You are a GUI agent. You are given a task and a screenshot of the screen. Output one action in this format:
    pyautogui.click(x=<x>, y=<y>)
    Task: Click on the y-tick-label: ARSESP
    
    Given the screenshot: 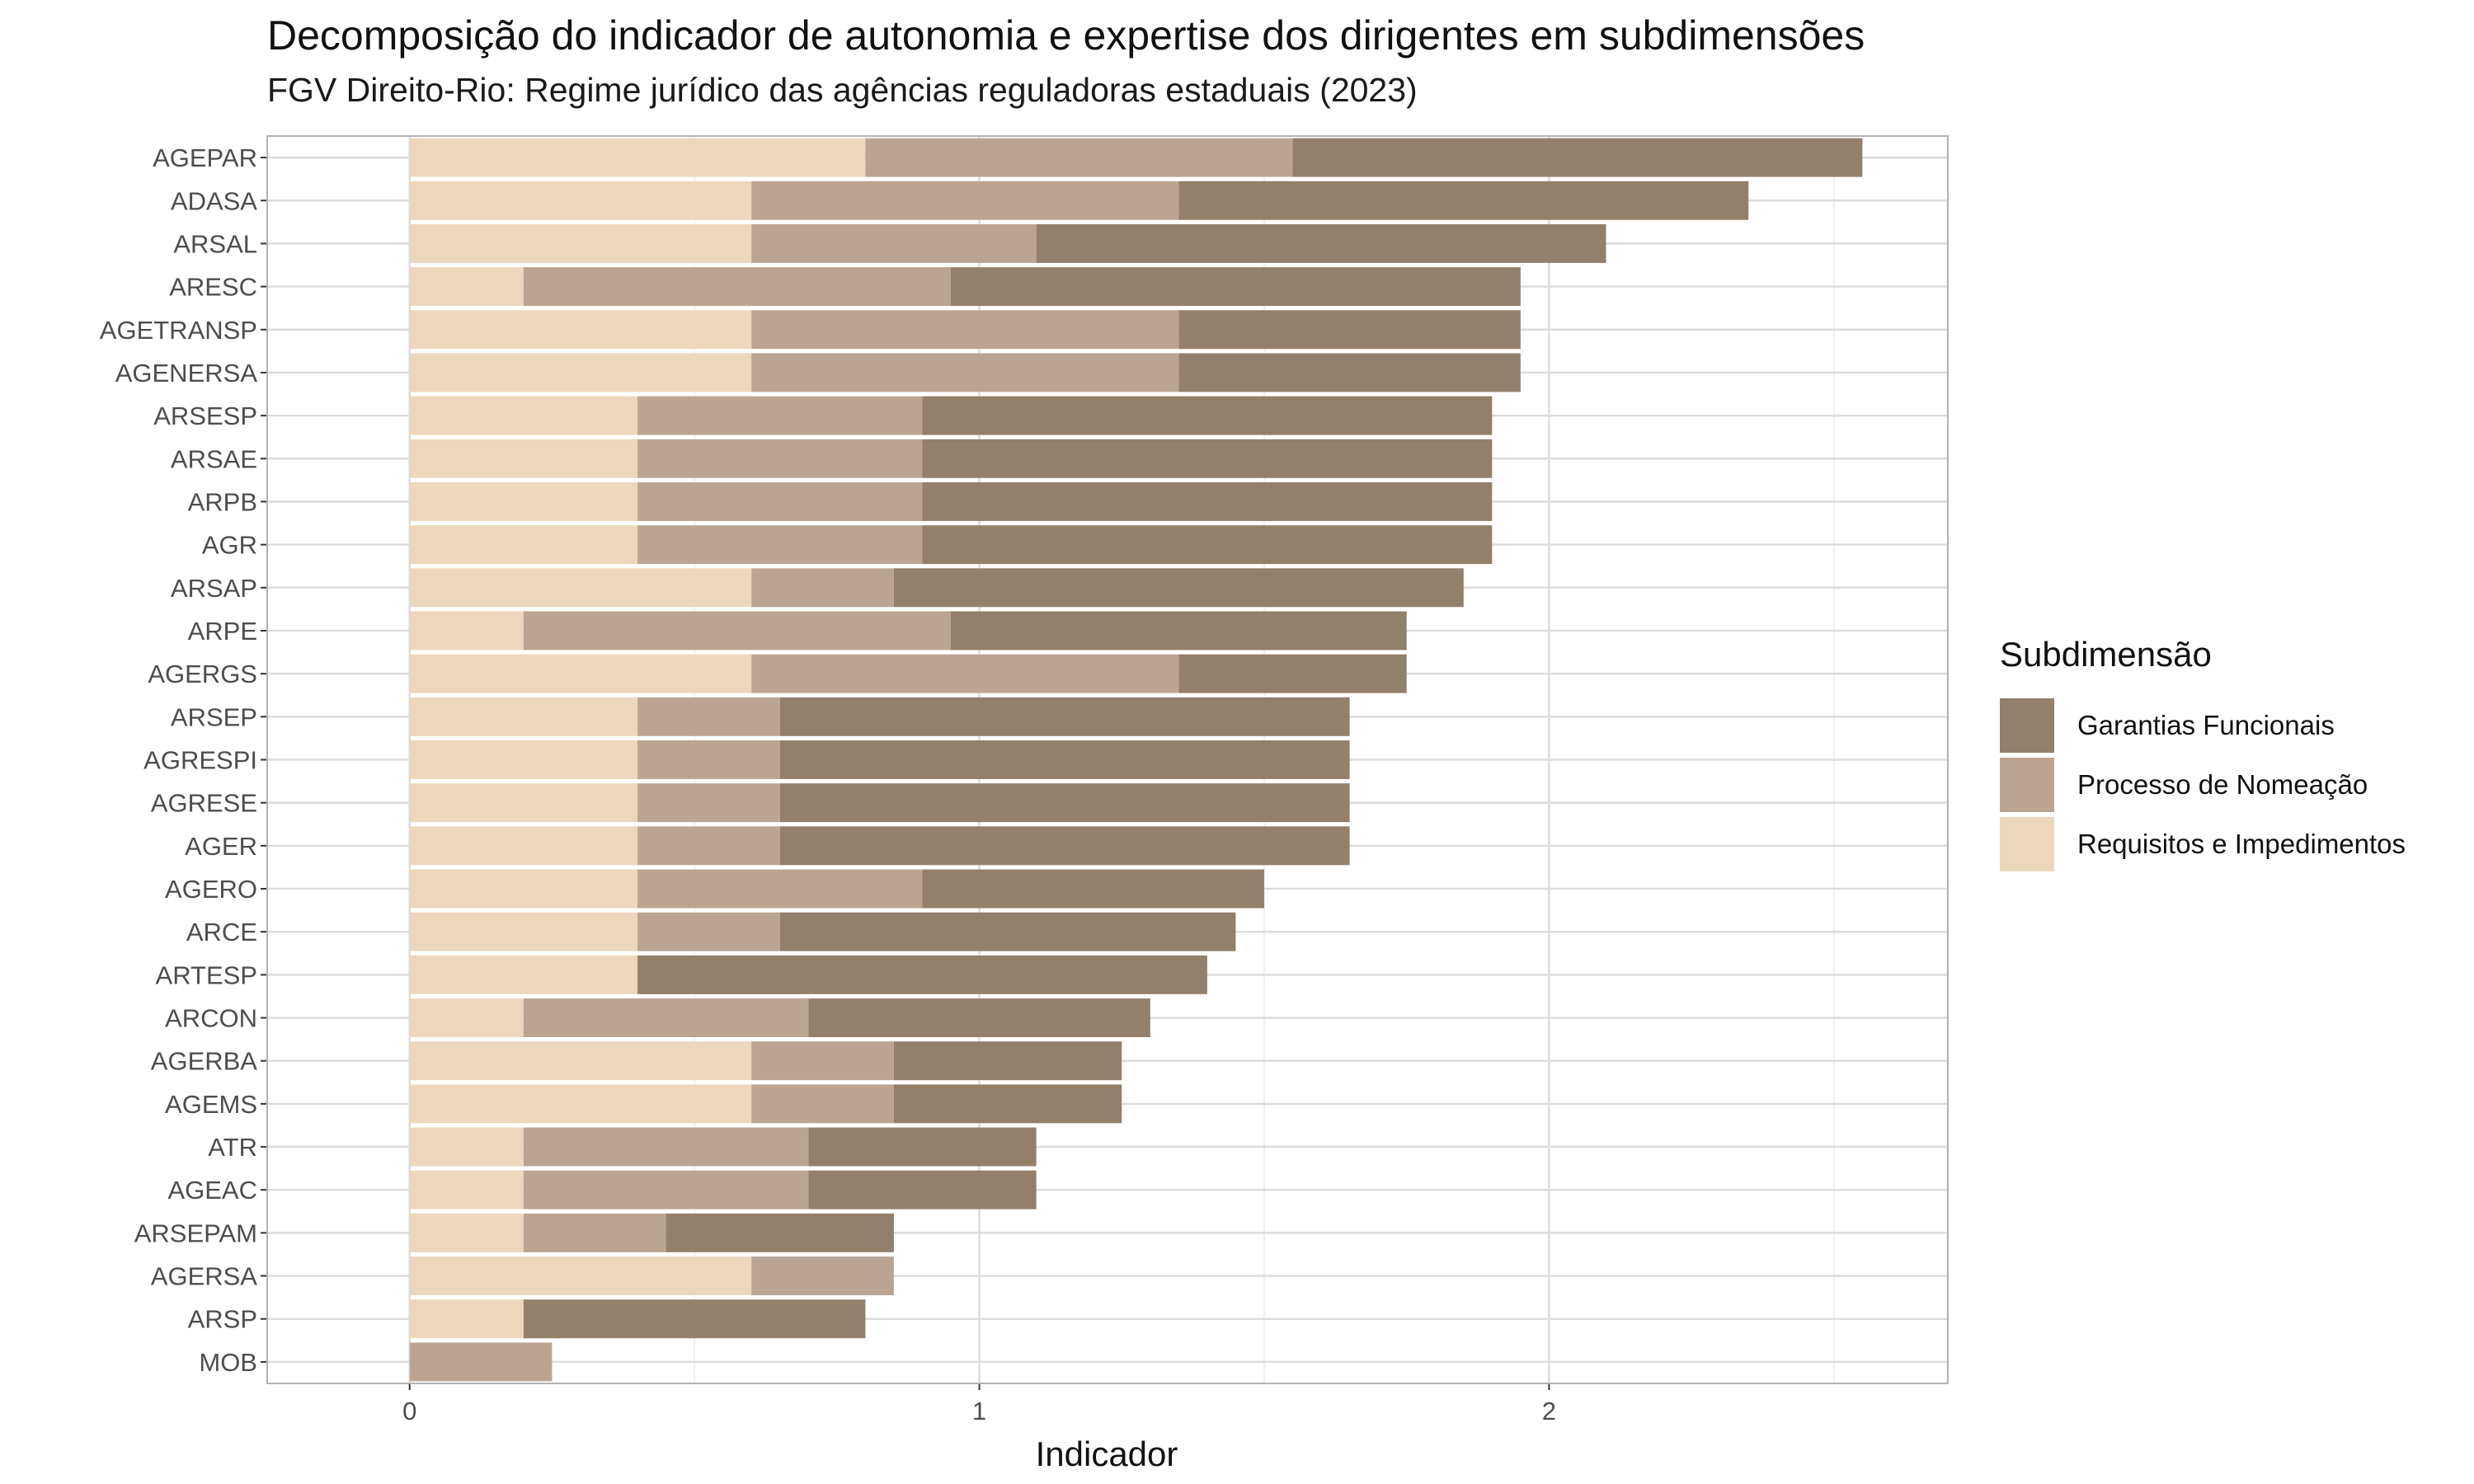 What is the action you would take?
    pyautogui.click(x=205, y=416)
    